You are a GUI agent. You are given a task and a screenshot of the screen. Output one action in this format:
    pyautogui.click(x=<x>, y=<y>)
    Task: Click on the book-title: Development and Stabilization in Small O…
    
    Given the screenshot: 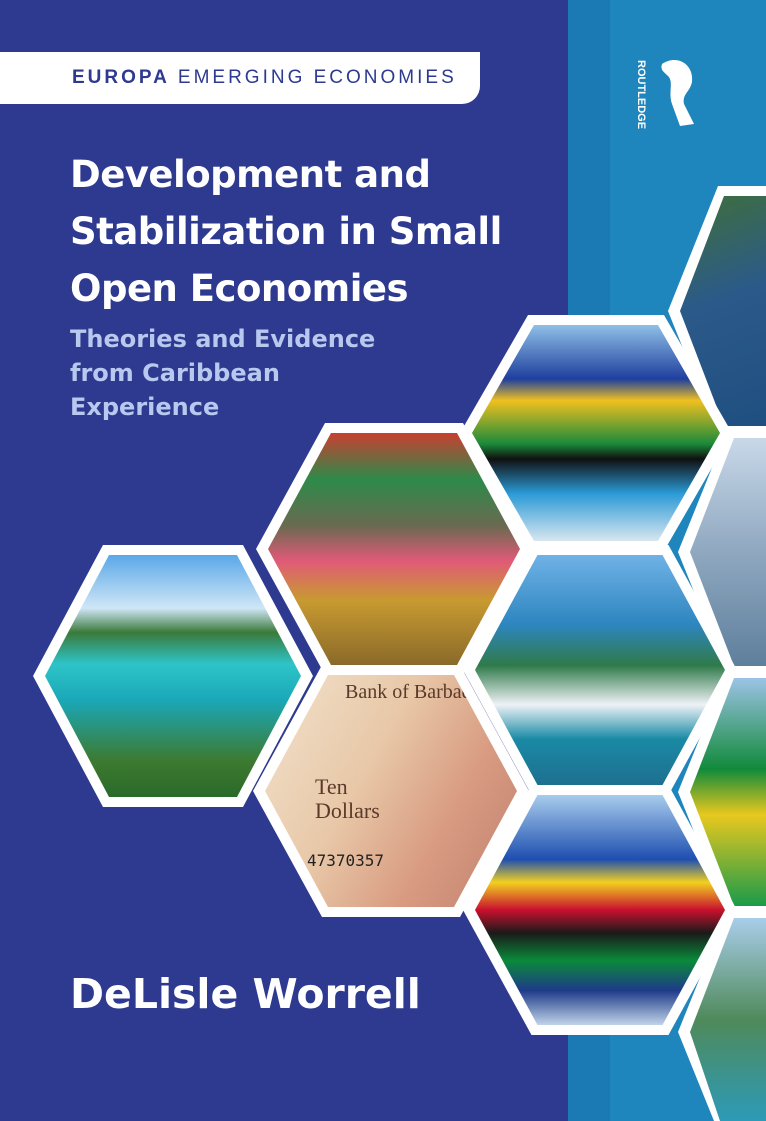 What is the action you would take?
    pyautogui.click(x=286, y=231)
    